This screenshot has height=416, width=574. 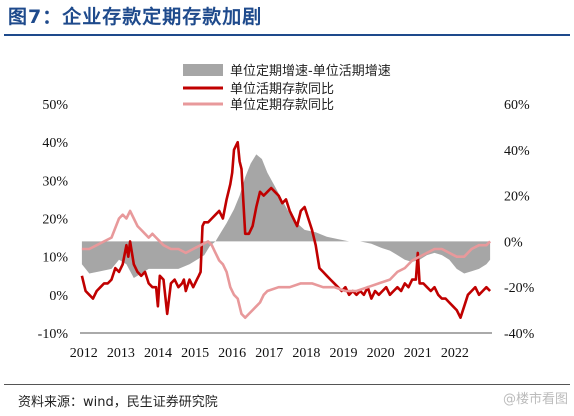 What do you see at coordinates (84, 353) in the screenshot?
I see `x-tick-label: 2012` at bounding box center [84, 353].